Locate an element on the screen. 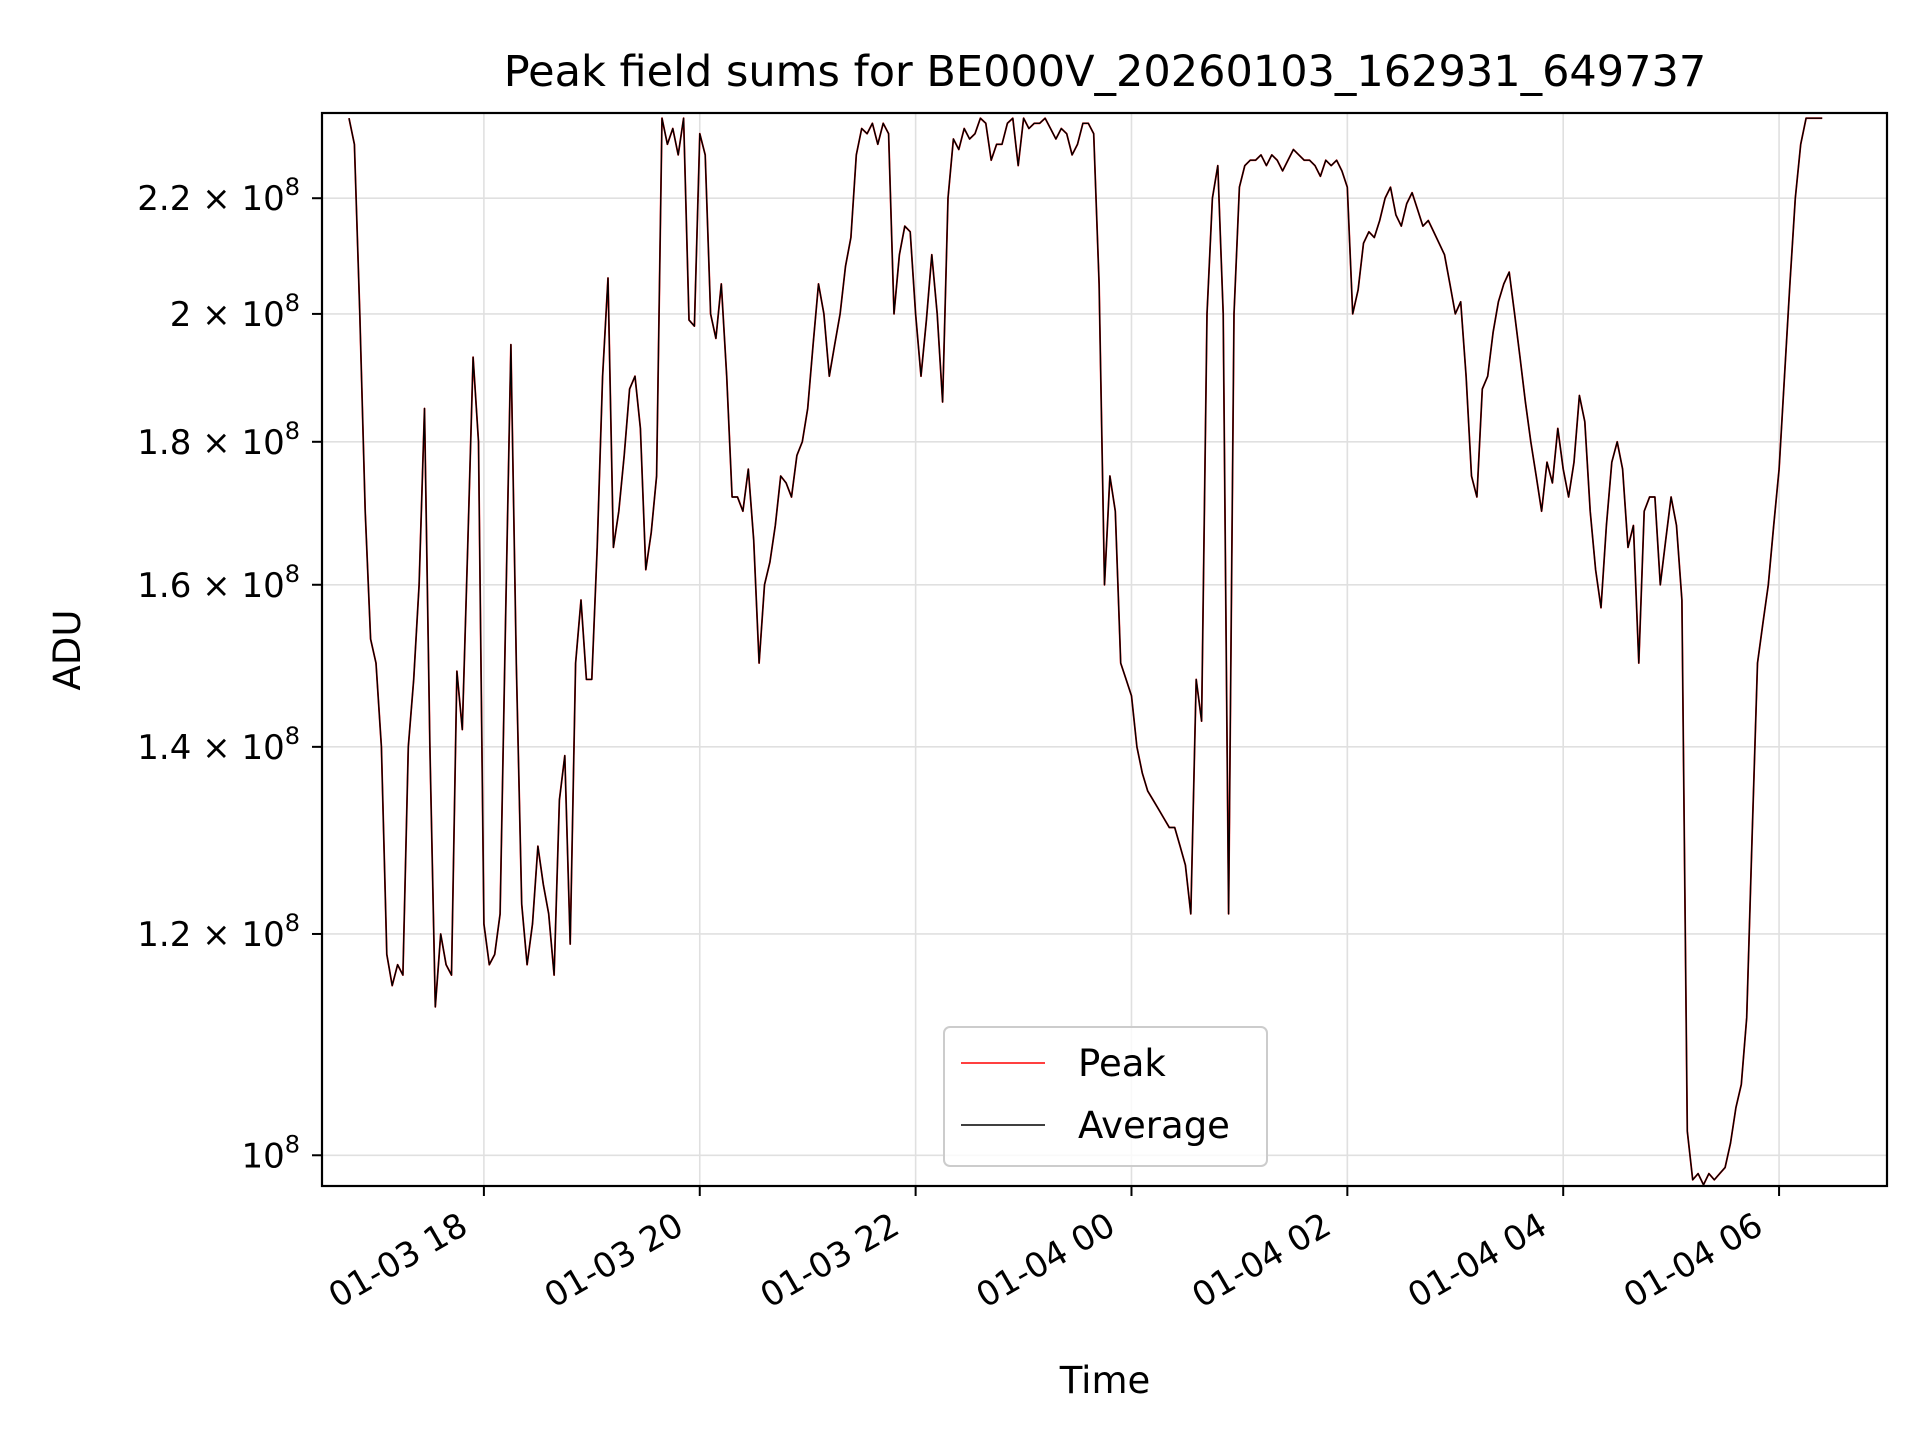 This screenshot has height=1440, width=1920. x-axis-label: Time is located at coordinates (1105, 1380).